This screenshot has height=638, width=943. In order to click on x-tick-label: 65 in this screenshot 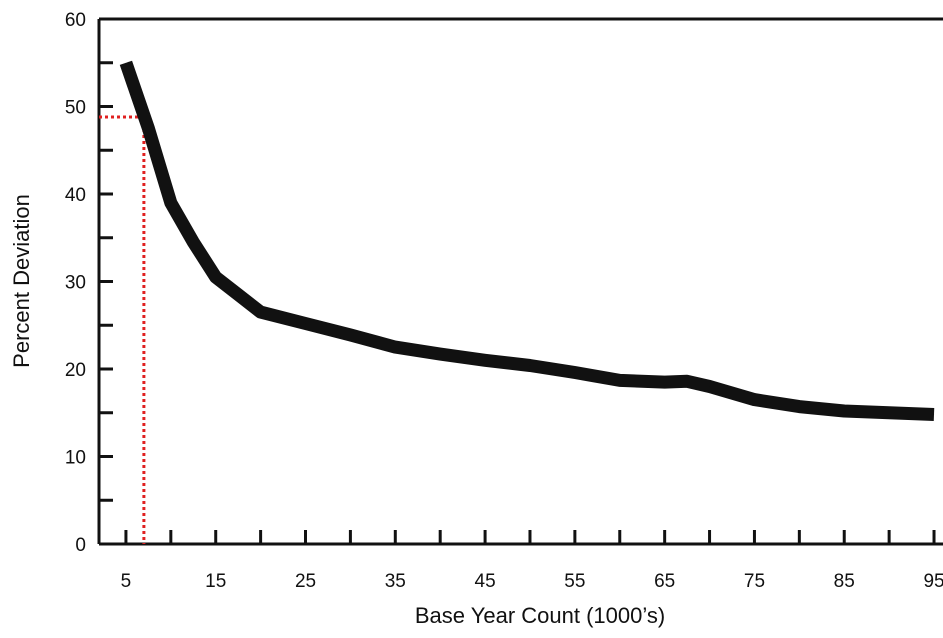, I will do `click(664, 581)`.